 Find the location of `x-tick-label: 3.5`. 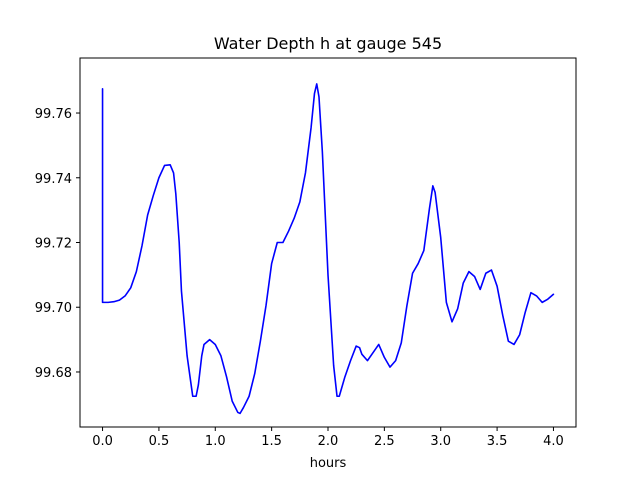

x-tick-label: 3.5 is located at coordinates (497, 441).